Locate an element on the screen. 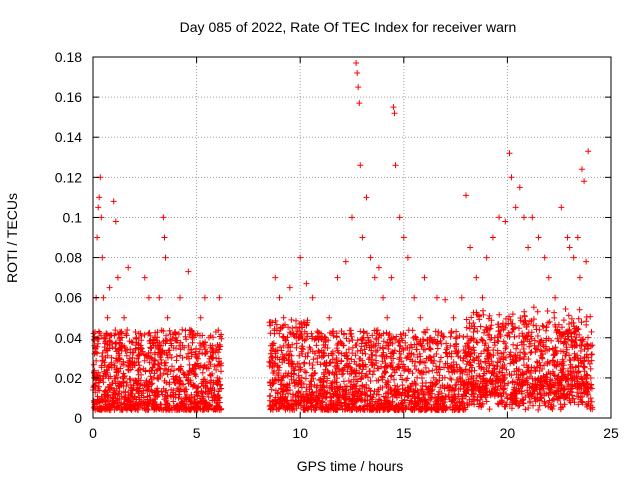 The width and height of the screenshot is (640, 480). x-tick-label: 25 is located at coordinates (611, 433).